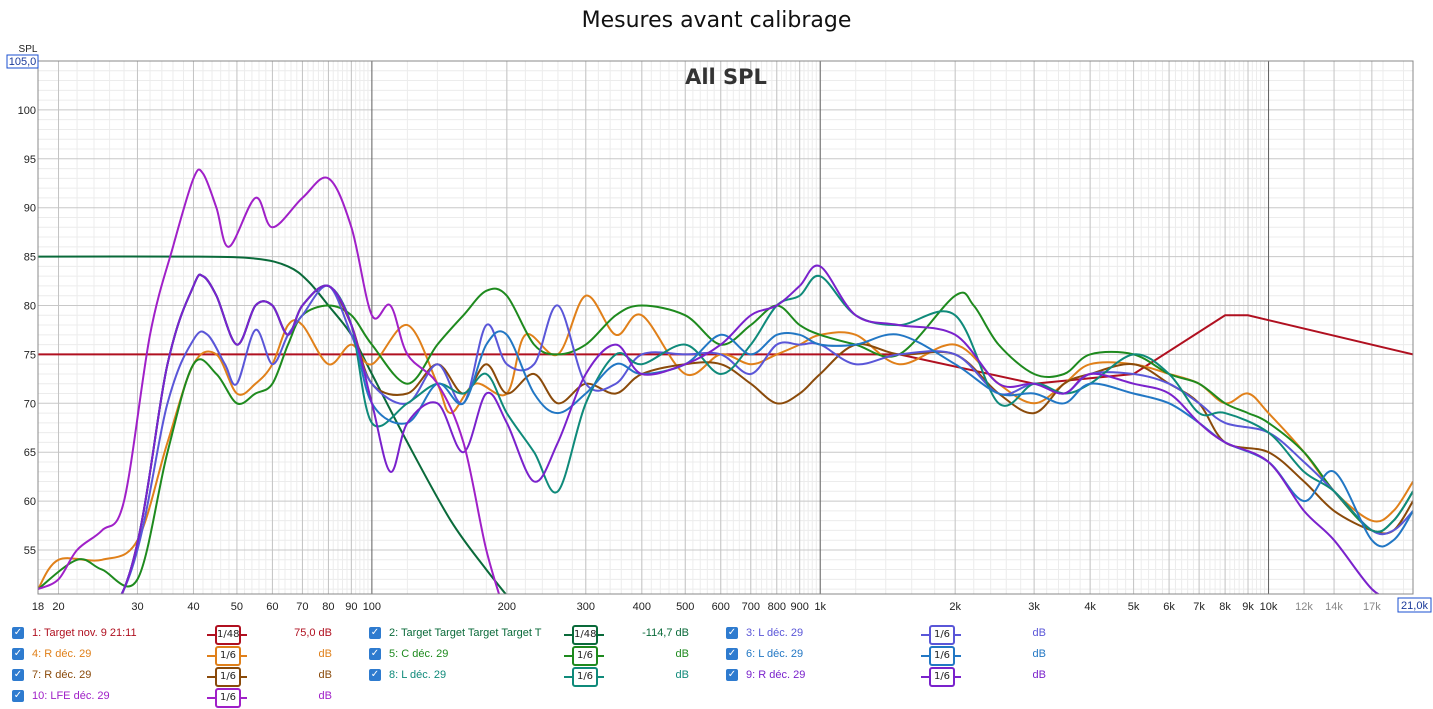 The image size is (1433, 709). I want to click on x-tick-label: 5k, so click(1134, 607).